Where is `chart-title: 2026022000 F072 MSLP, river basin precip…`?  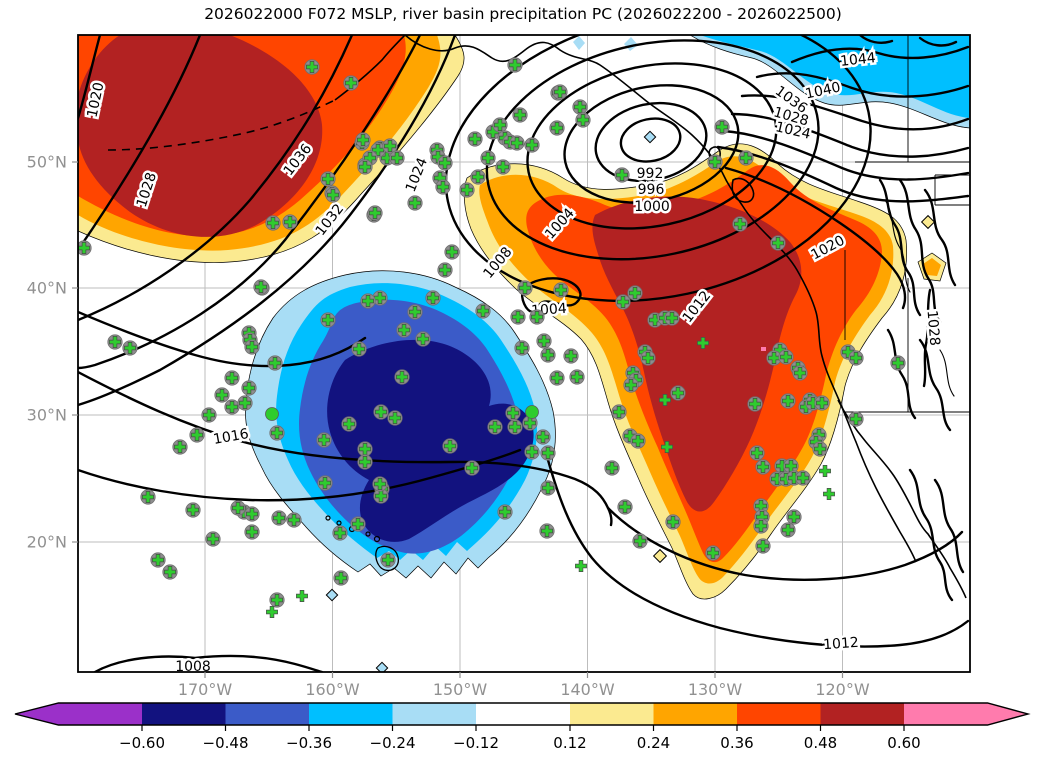
chart-title: 2026022000 F072 MSLP, river basin precip… is located at coordinates (523, 14).